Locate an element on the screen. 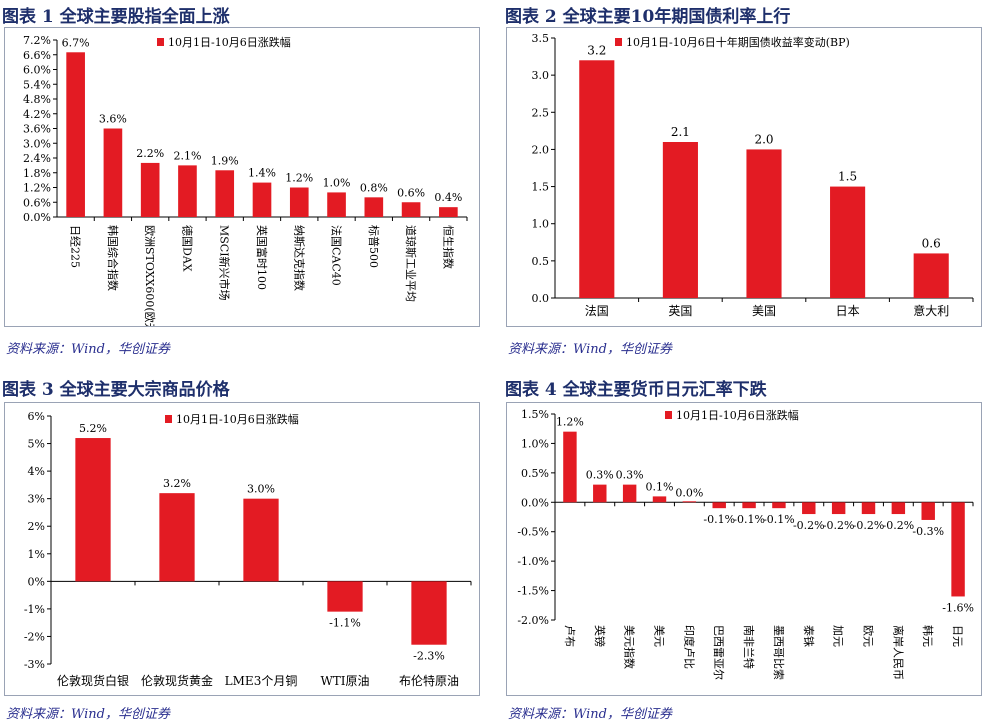  x-tick-label: 日元 is located at coordinates (957, 636).